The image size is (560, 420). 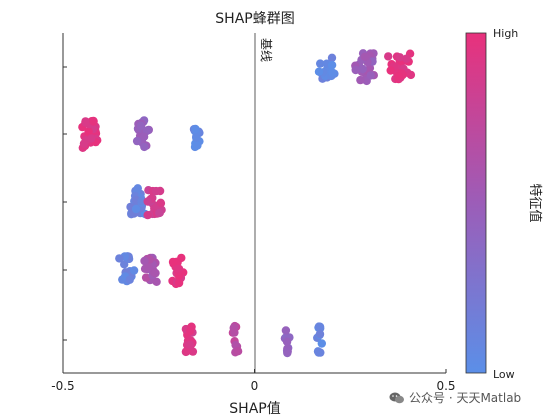 I want to click on baseline-label: 基线, so click(x=266, y=50).